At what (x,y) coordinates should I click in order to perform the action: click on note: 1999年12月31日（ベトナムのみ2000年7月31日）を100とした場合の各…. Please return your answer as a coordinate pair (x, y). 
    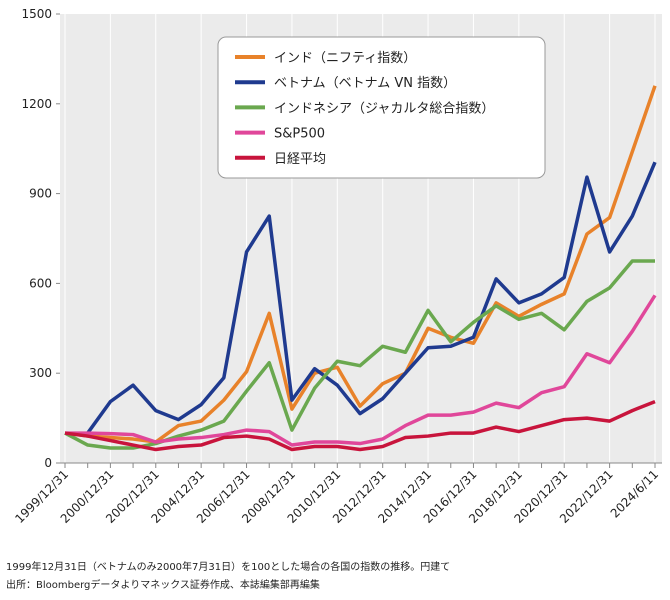
    Looking at the image, I should click on (228, 566).